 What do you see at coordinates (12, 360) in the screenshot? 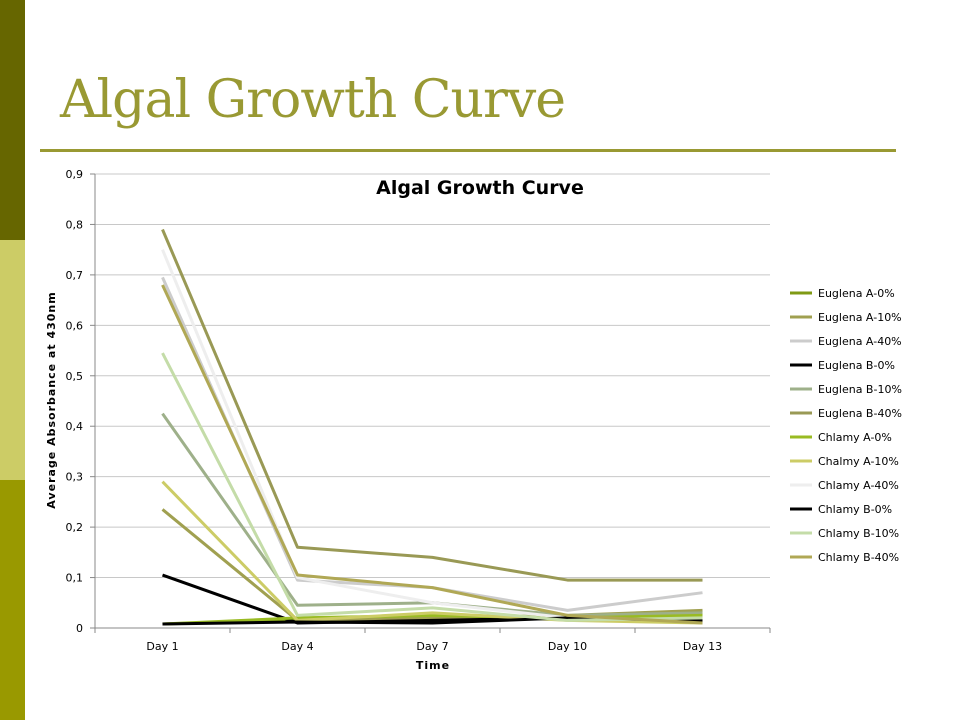
I see `sidebar-accent-middle` at bounding box center [12, 360].